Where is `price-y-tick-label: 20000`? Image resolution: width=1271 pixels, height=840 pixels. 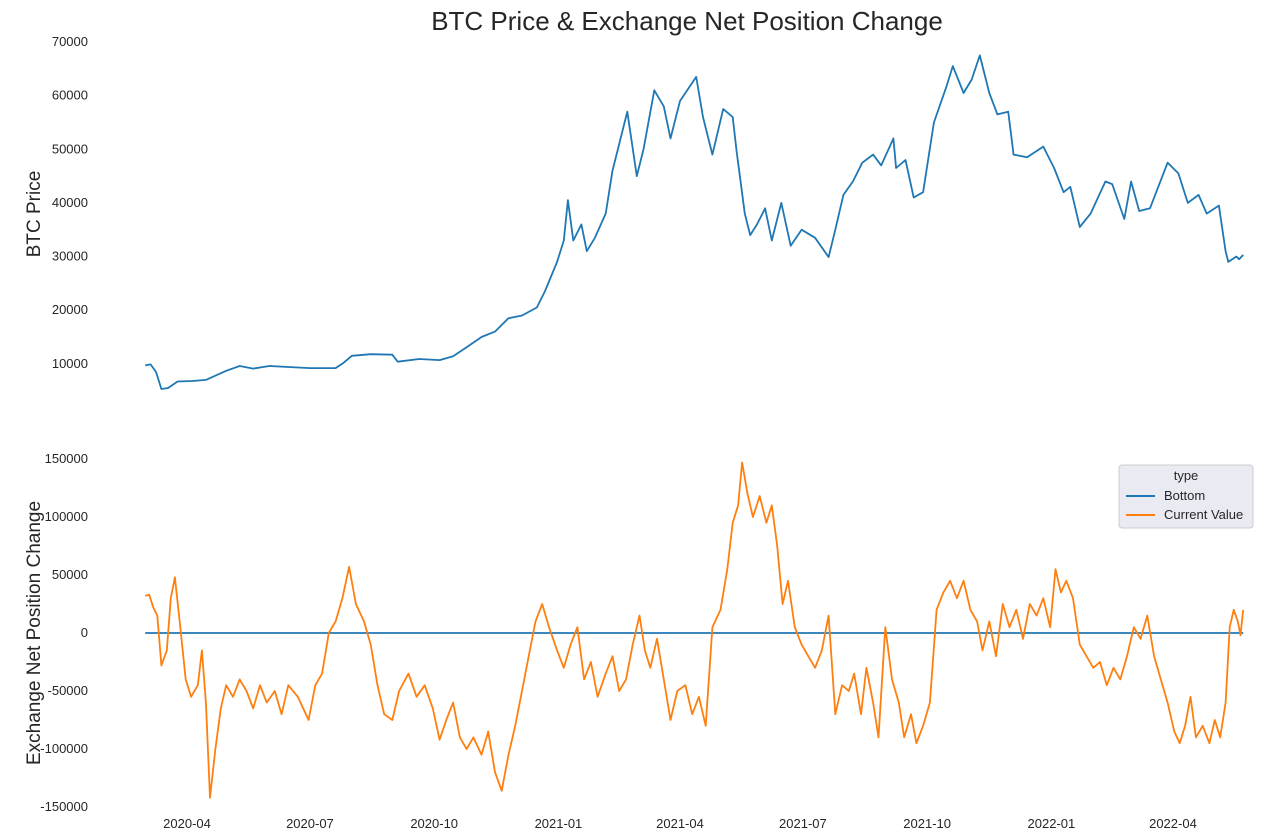
price-y-tick-label: 20000 is located at coordinates (70, 309).